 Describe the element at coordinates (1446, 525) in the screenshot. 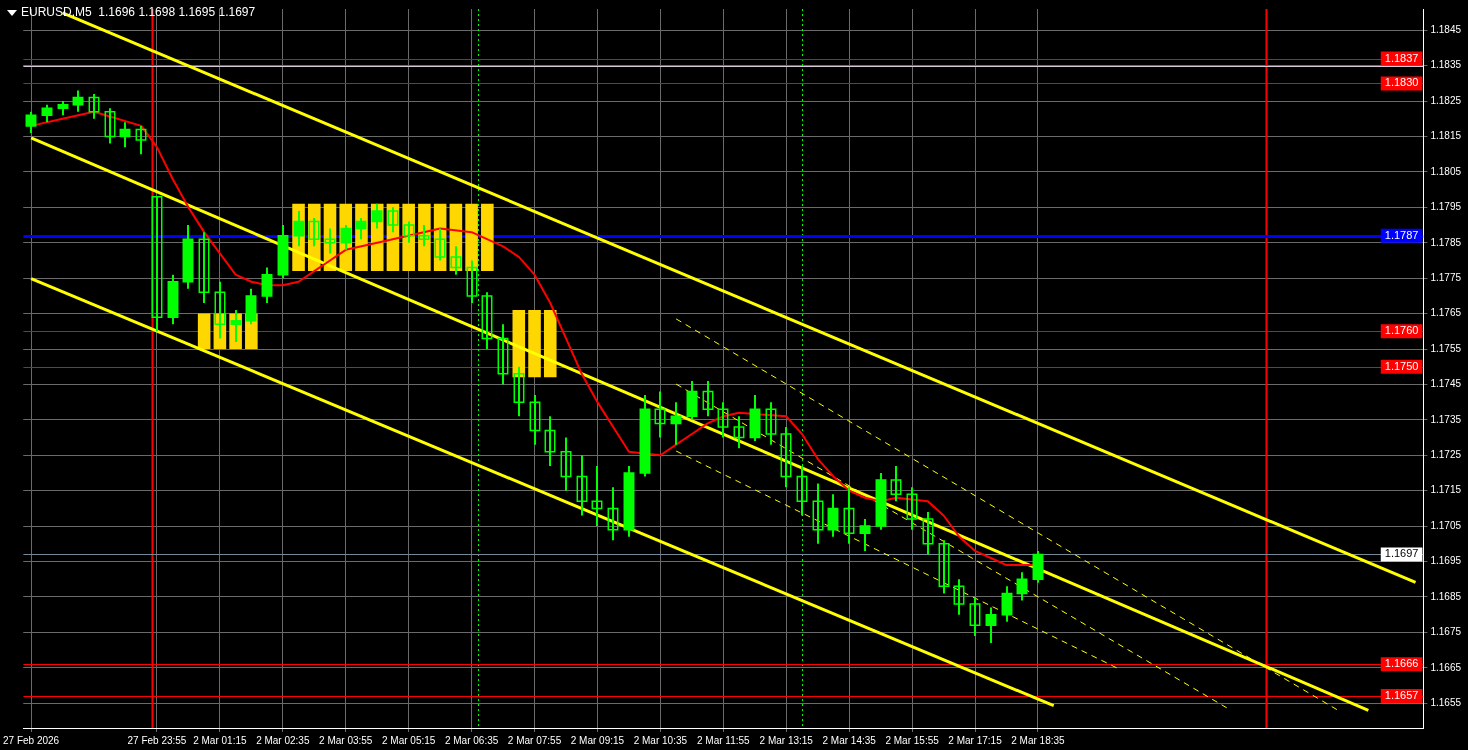

I see `y-tick-label: 1.1705` at that location.